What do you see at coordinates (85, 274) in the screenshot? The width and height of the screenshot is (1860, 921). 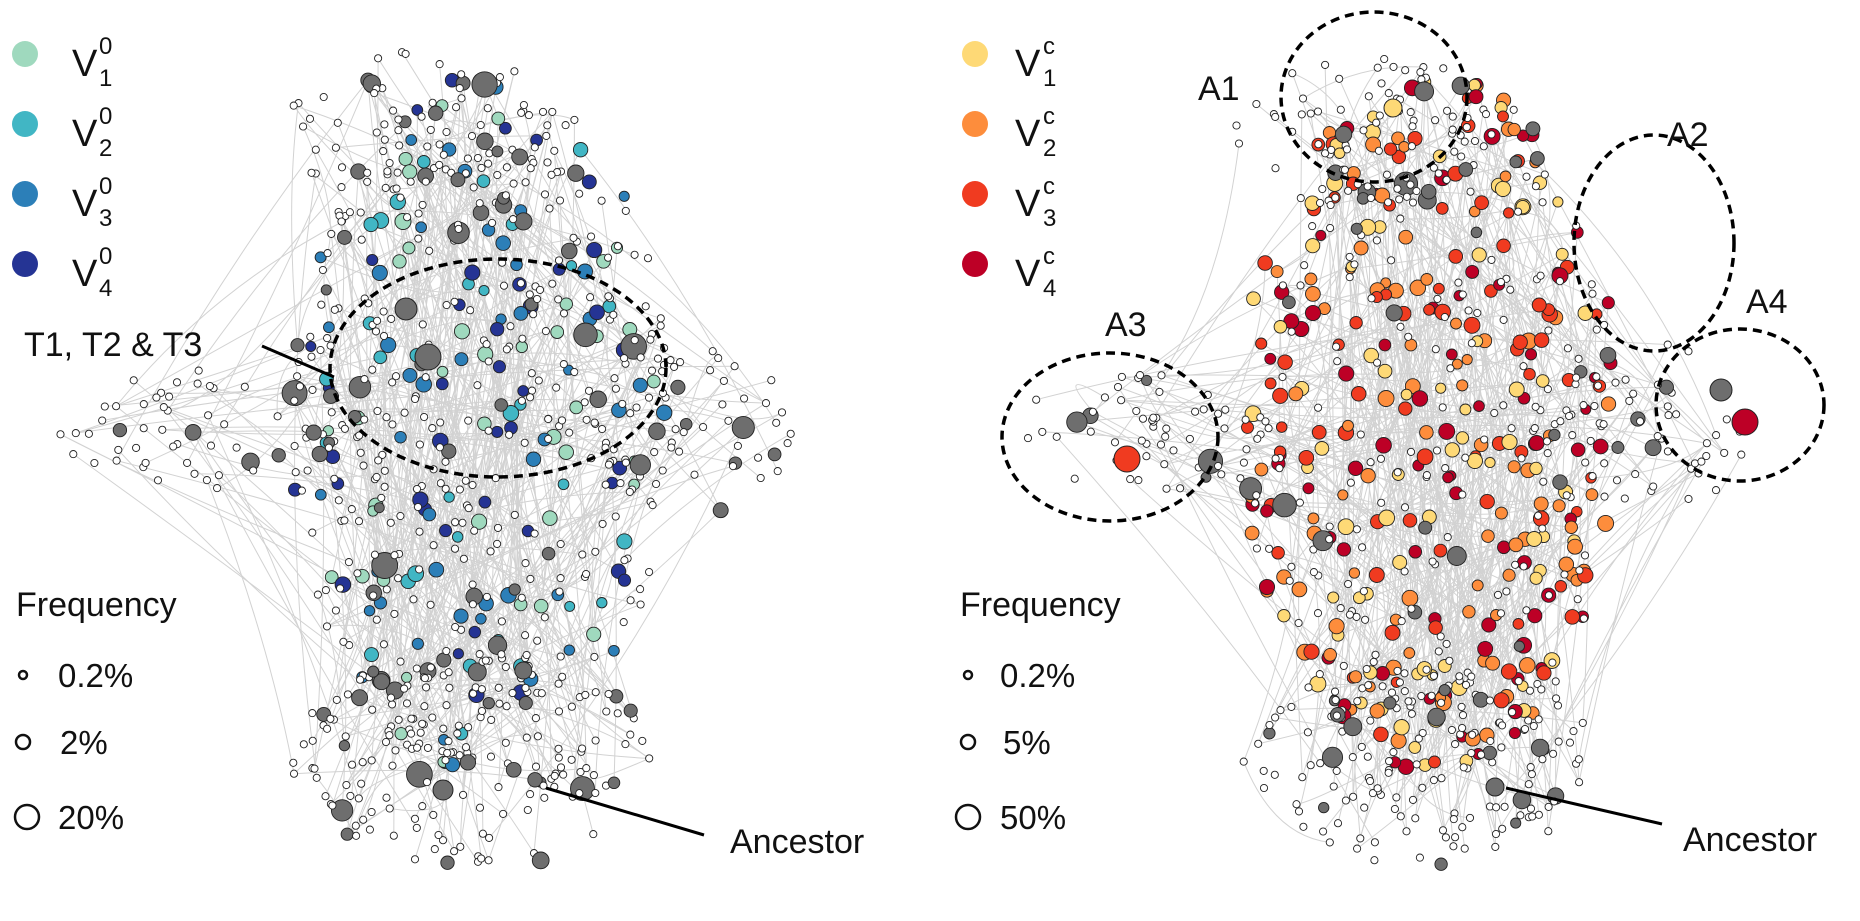 I see `svg-text: V` at bounding box center [85, 274].